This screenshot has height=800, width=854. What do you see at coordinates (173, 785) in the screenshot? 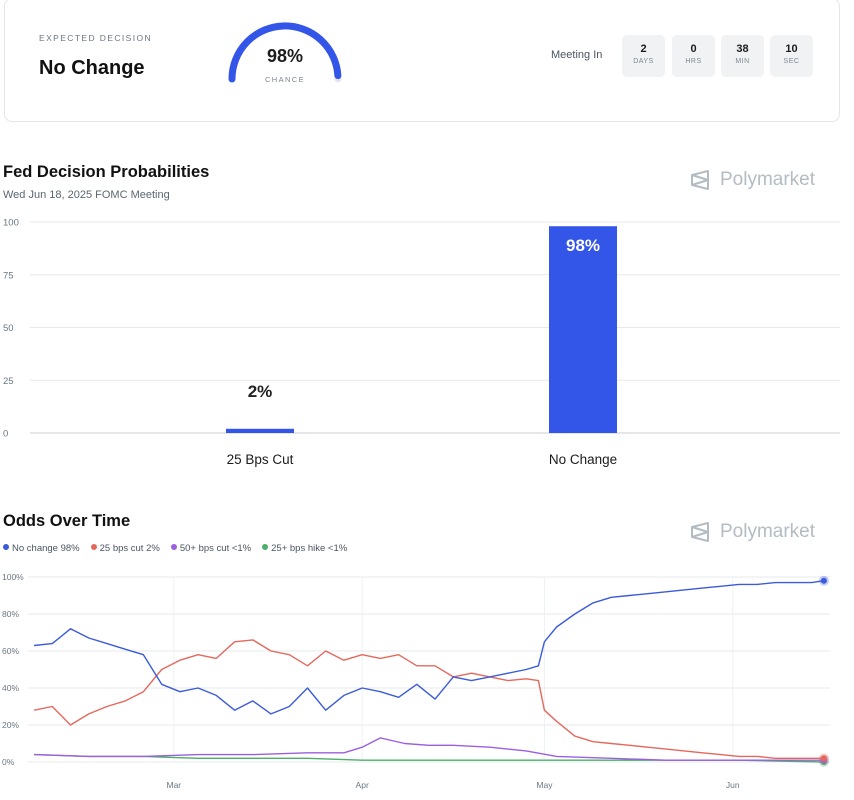
I see `line-xtick-label: Mar` at bounding box center [173, 785].